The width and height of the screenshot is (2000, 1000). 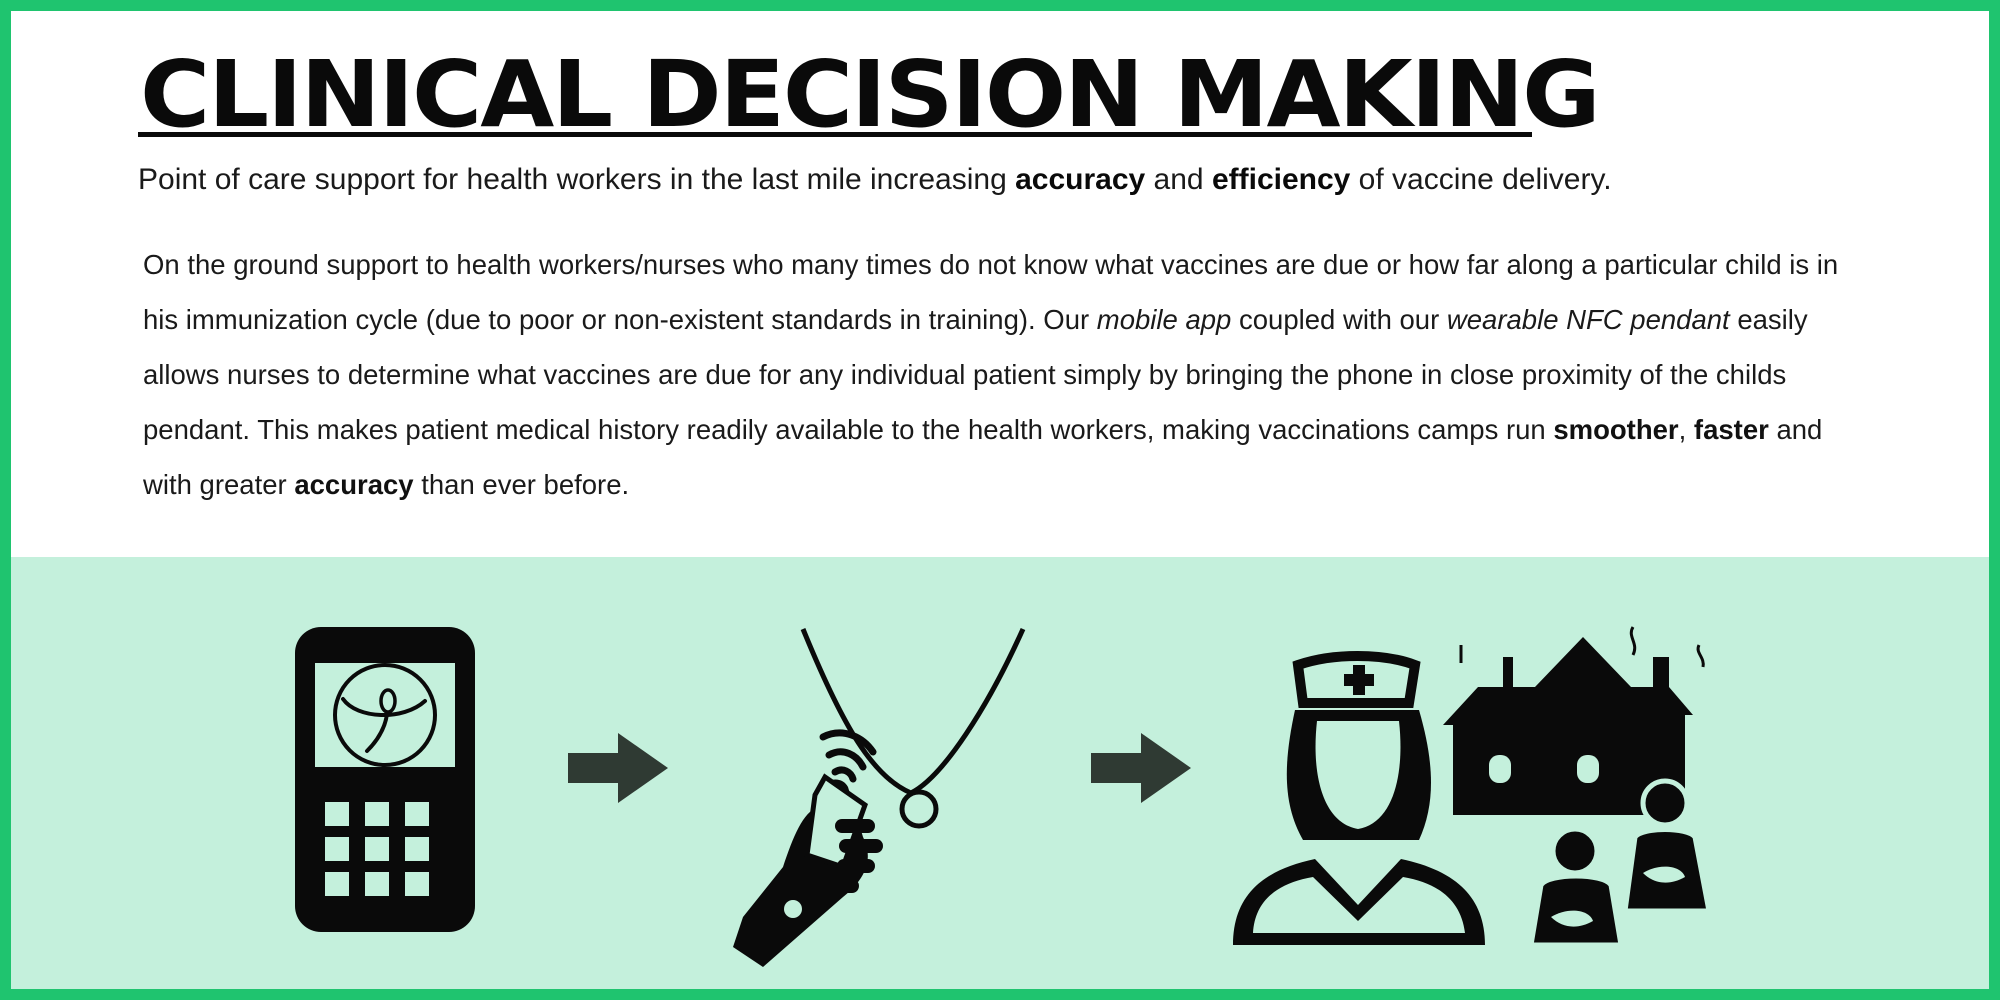 What do you see at coordinates (522, 484) in the screenshot?
I see `body-text: than ever before.` at bounding box center [522, 484].